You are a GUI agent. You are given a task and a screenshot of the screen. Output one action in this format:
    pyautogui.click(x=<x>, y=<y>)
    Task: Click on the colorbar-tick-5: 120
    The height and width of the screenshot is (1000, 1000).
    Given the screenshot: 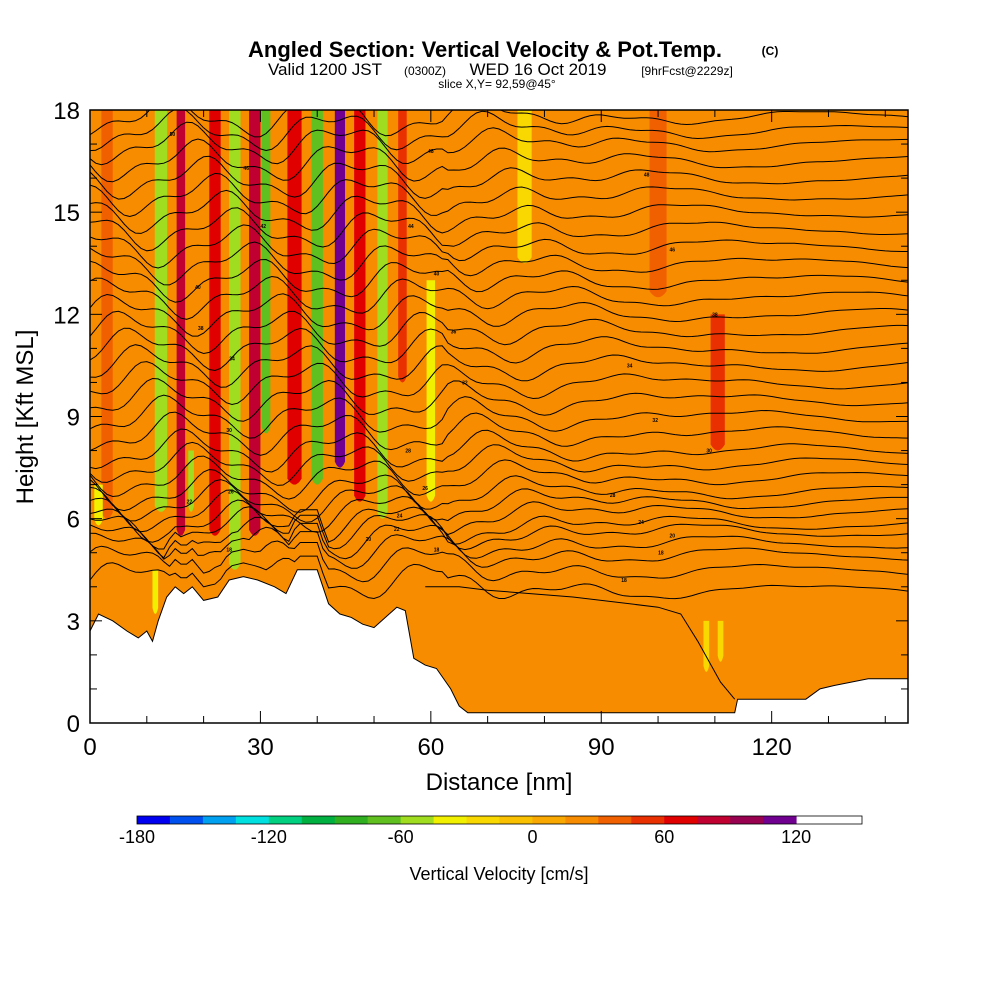 What is the action you would take?
    pyautogui.click(x=796, y=837)
    